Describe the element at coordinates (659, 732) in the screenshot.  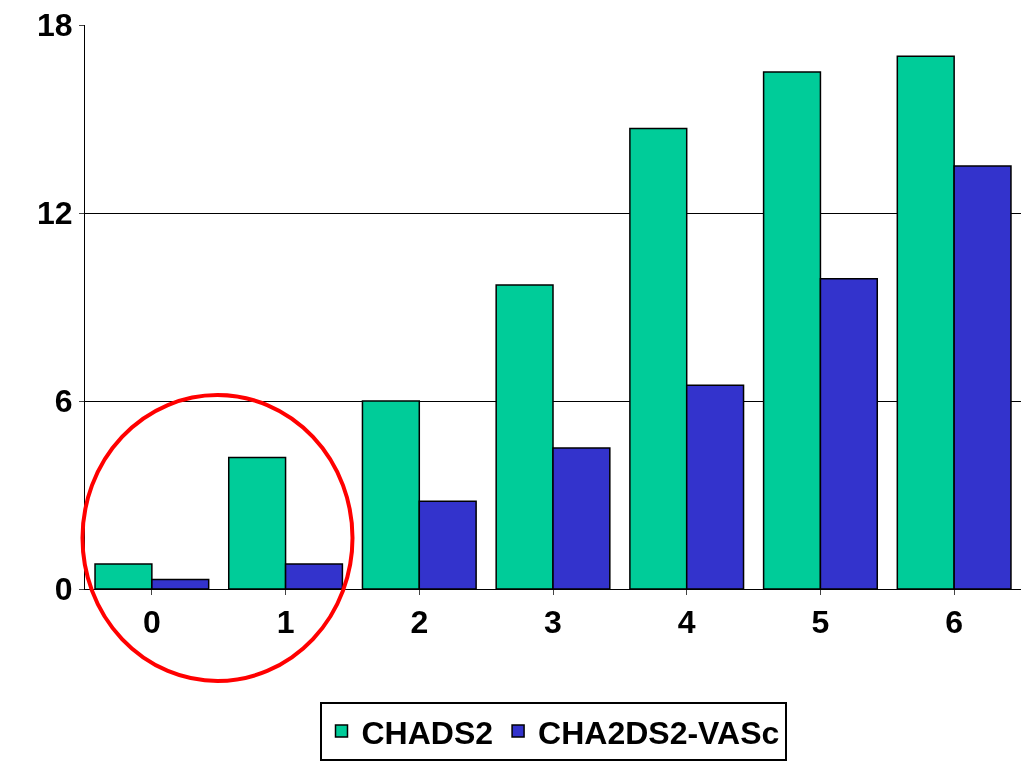
I see `legend-label: CHA2DS2-VASc` at that location.